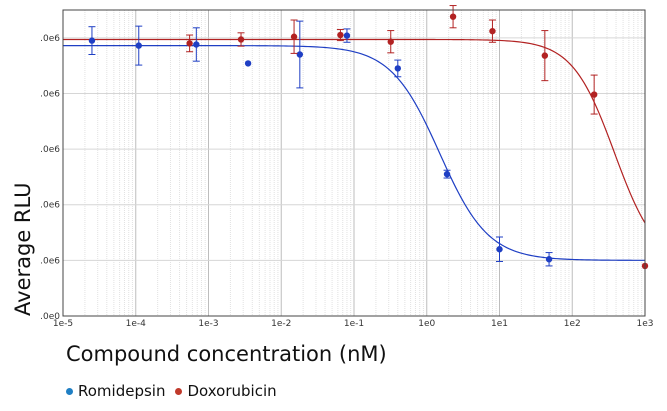  What do you see at coordinates (50, 317) in the screenshot?
I see `y-tick-label: .0e0` at bounding box center [50, 317].